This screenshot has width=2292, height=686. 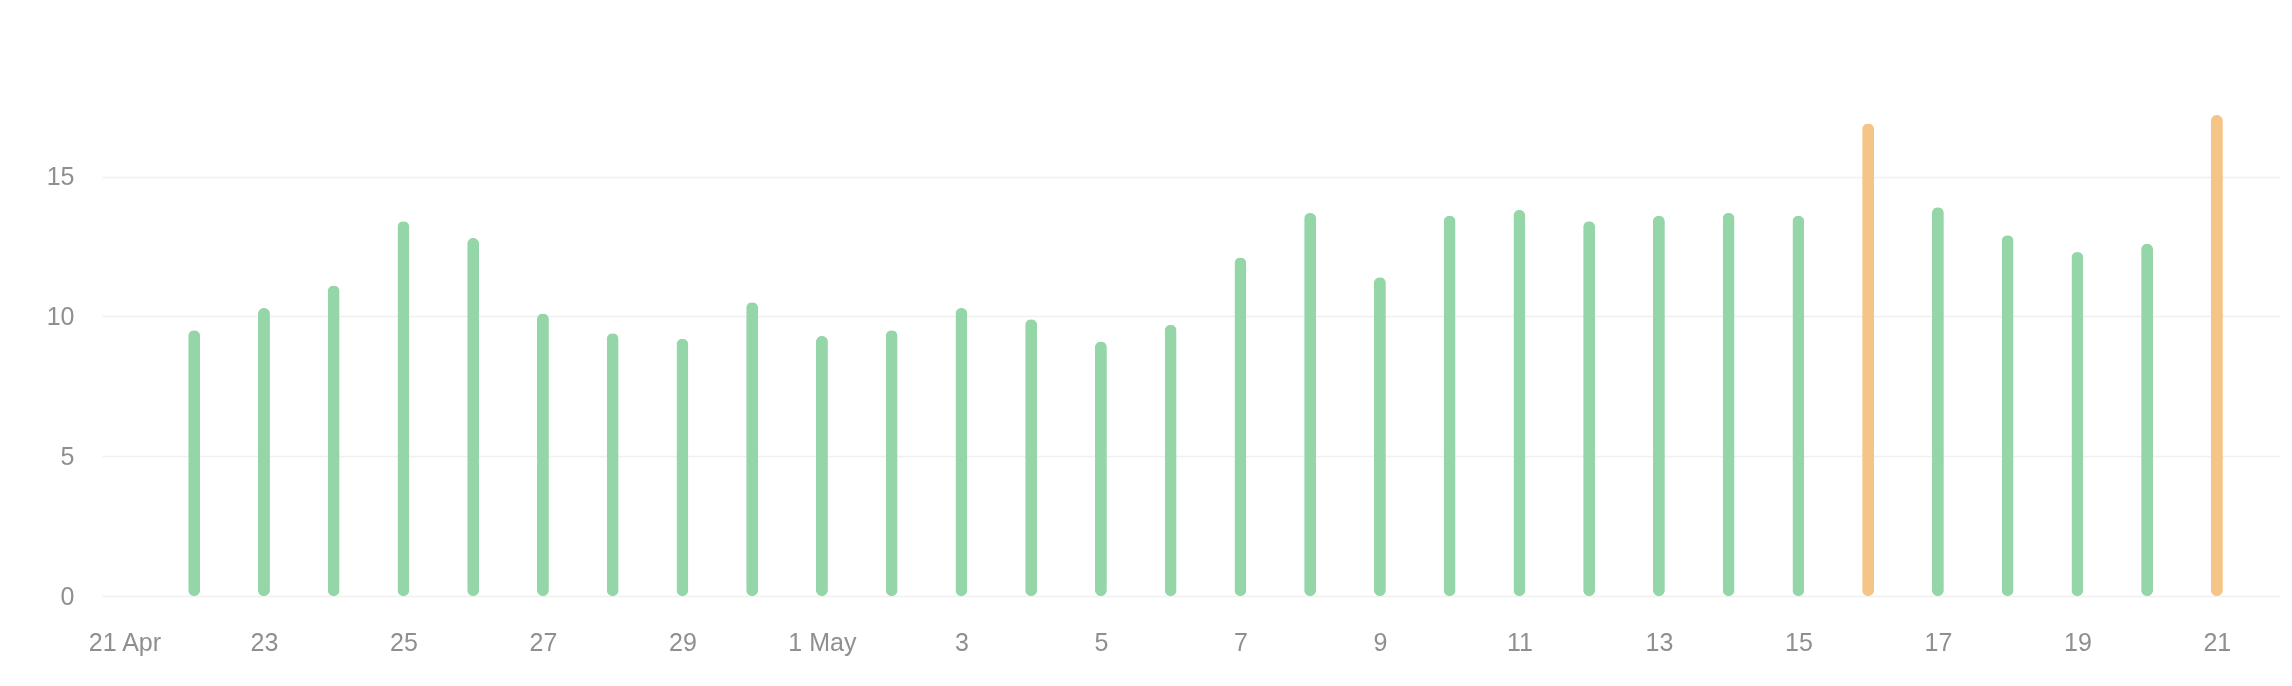 I want to click on x-tick-label: 7, so click(x=1240, y=641).